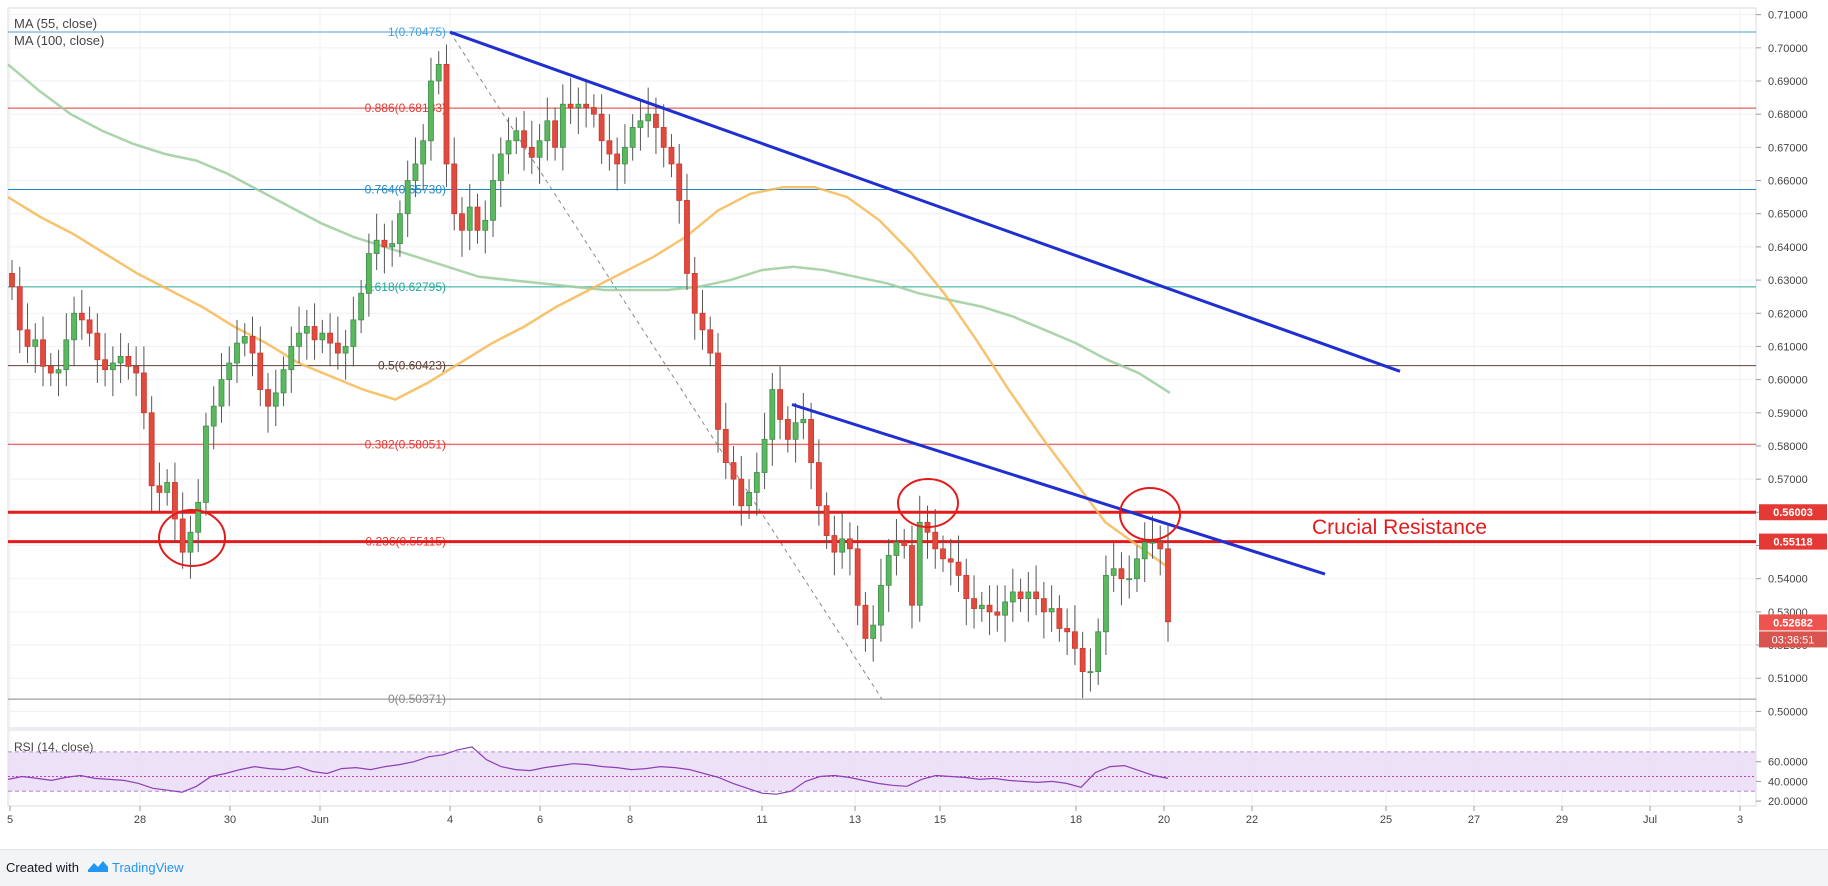 The height and width of the screenshot is (886, 1828). Describe the element at coordinates (1788, 763) in the screenshot. I see `rsi-tick-label: 60.0000` at that location.